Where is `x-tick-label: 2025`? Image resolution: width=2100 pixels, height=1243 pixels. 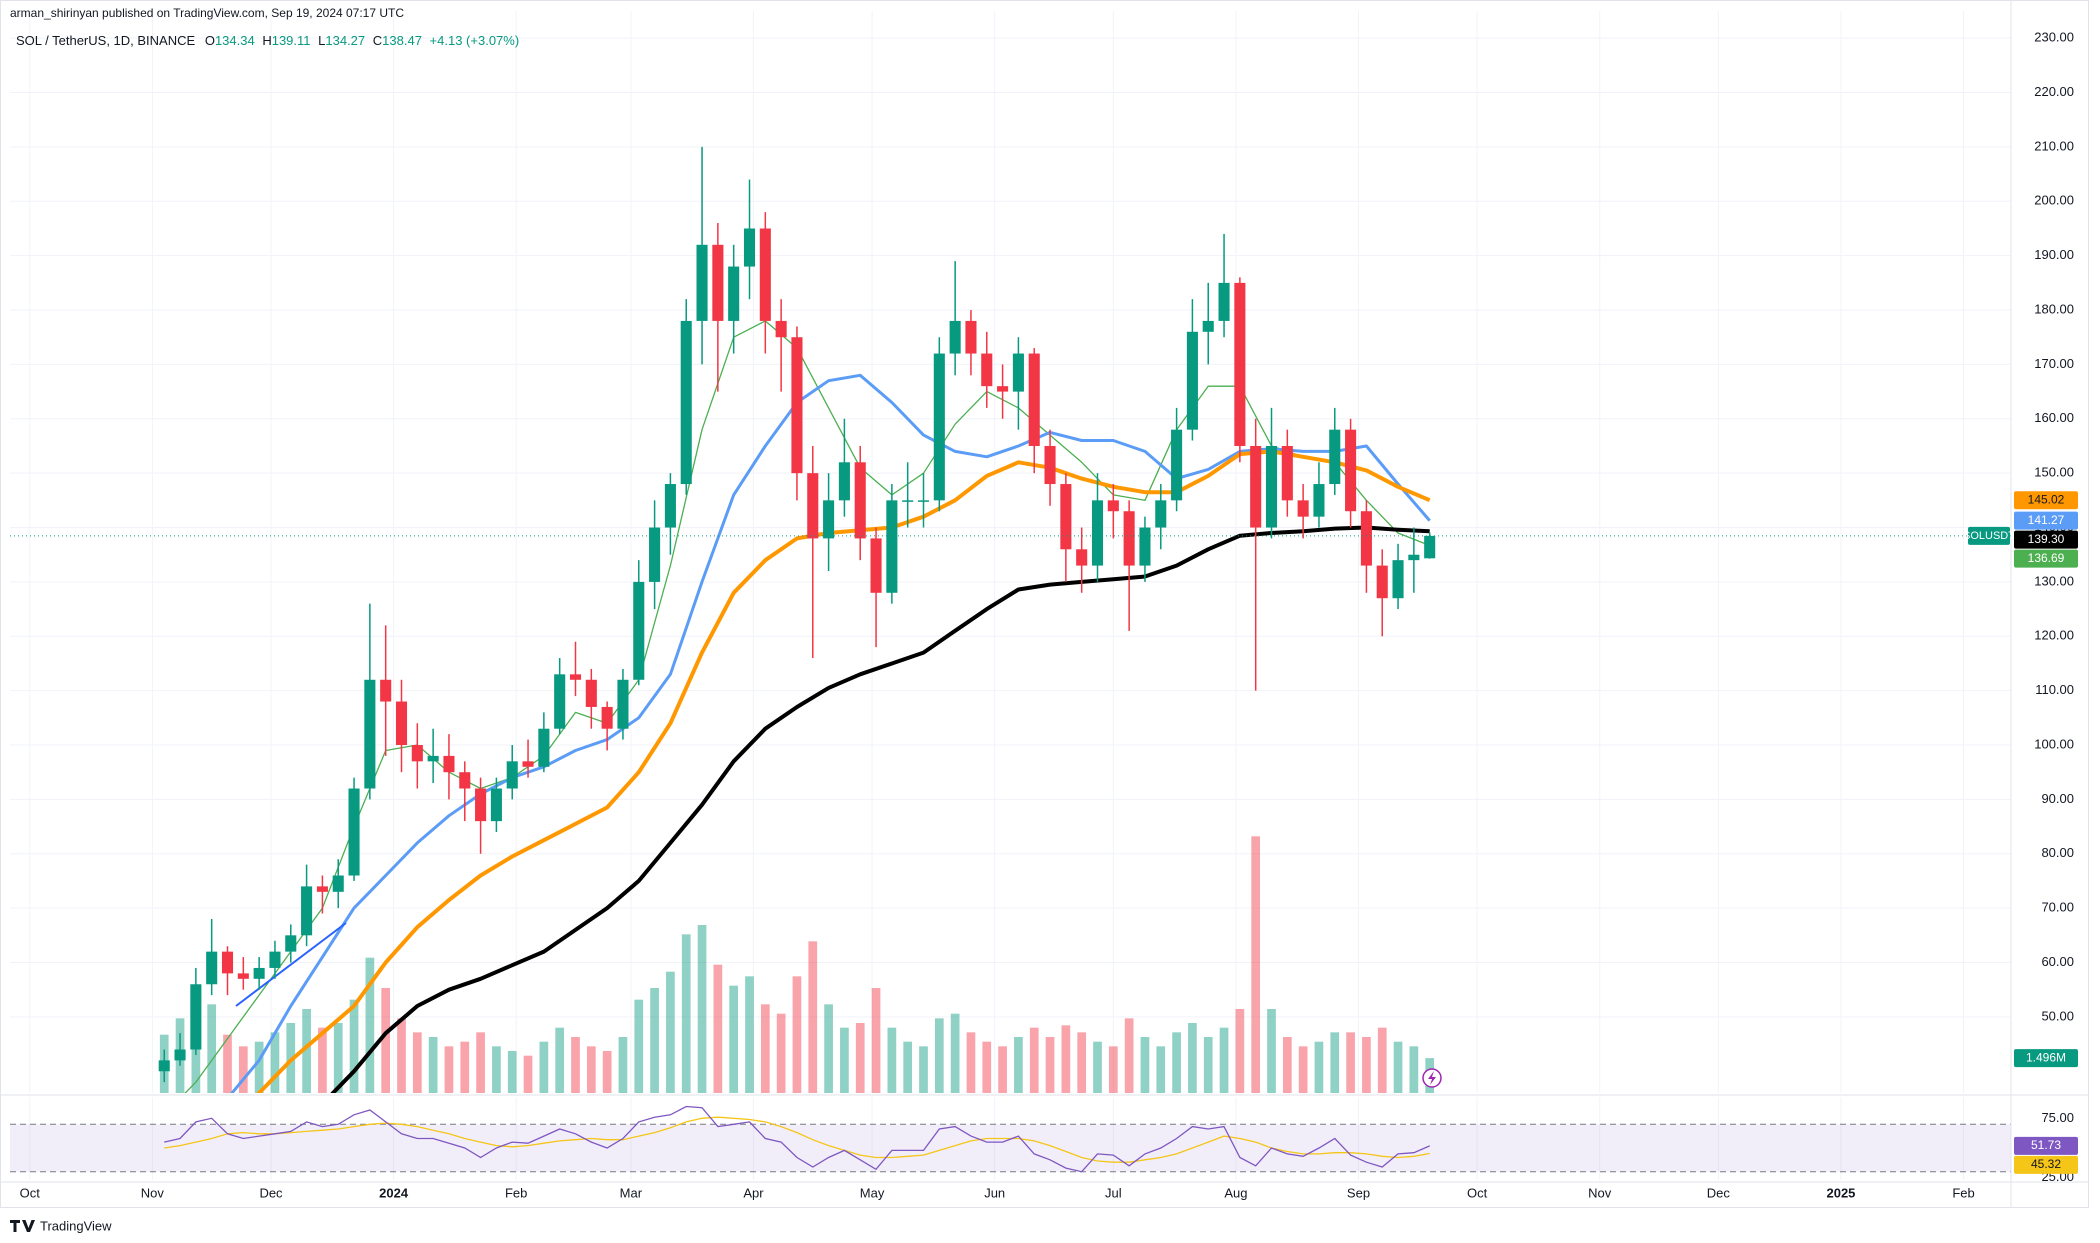
x-tick-label: 2025 is located at coordinates (1840, 1192).